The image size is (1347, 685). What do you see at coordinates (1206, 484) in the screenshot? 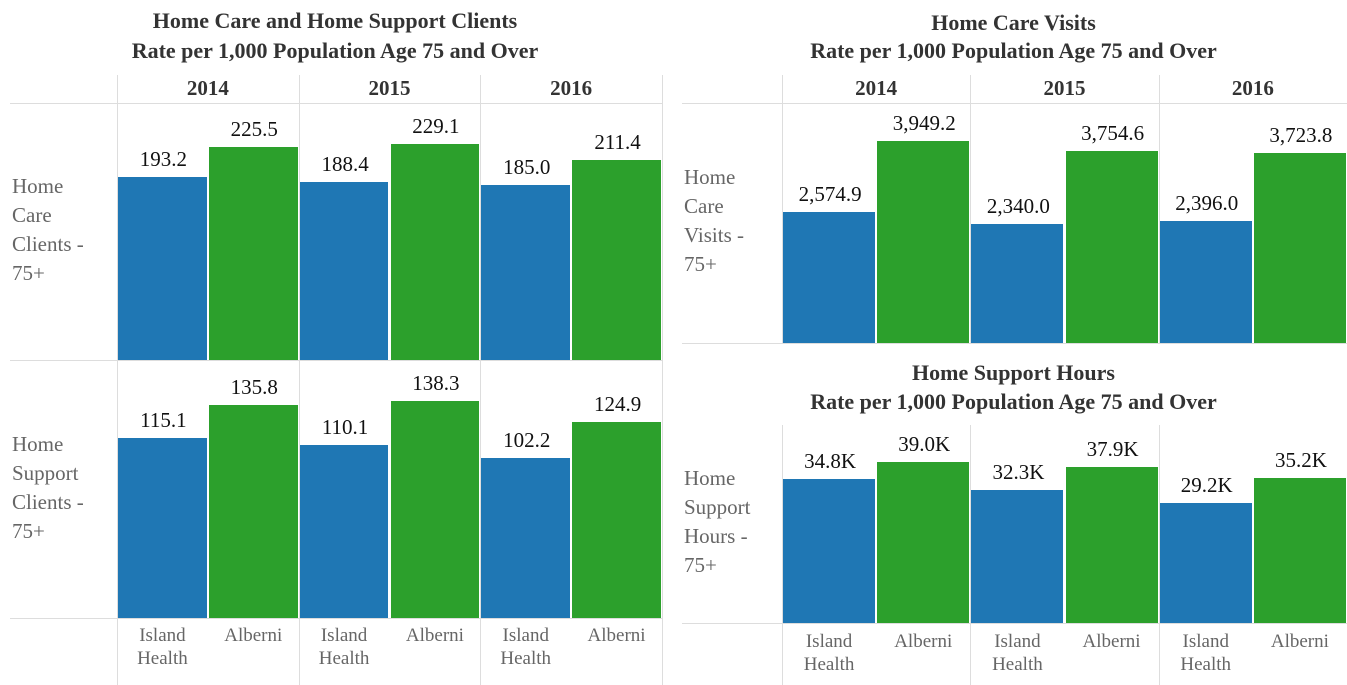
I see `data-label: 29.2K` at bounding box center [1206, 484].